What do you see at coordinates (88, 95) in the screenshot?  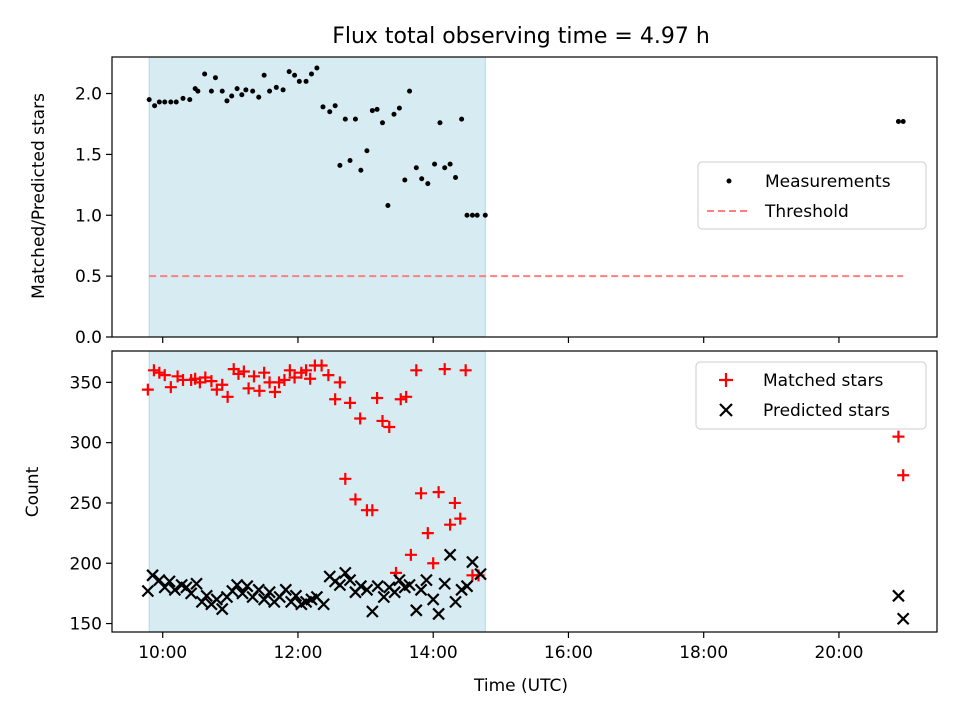 I see `y-tick-label: 2.0` at bounding box center [88, 95].